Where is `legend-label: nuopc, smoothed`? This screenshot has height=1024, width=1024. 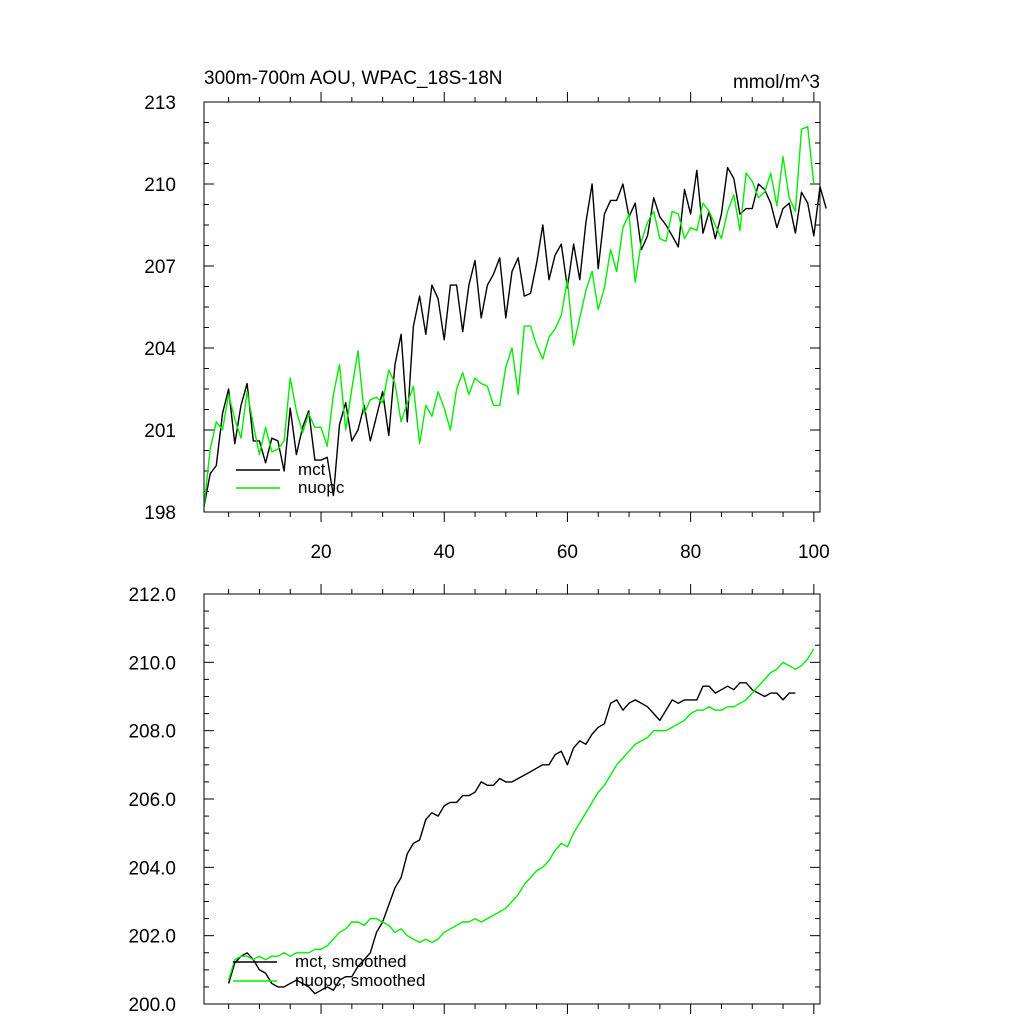 legend-label: nuopc, smoothed is located at coordinates (360, 980).